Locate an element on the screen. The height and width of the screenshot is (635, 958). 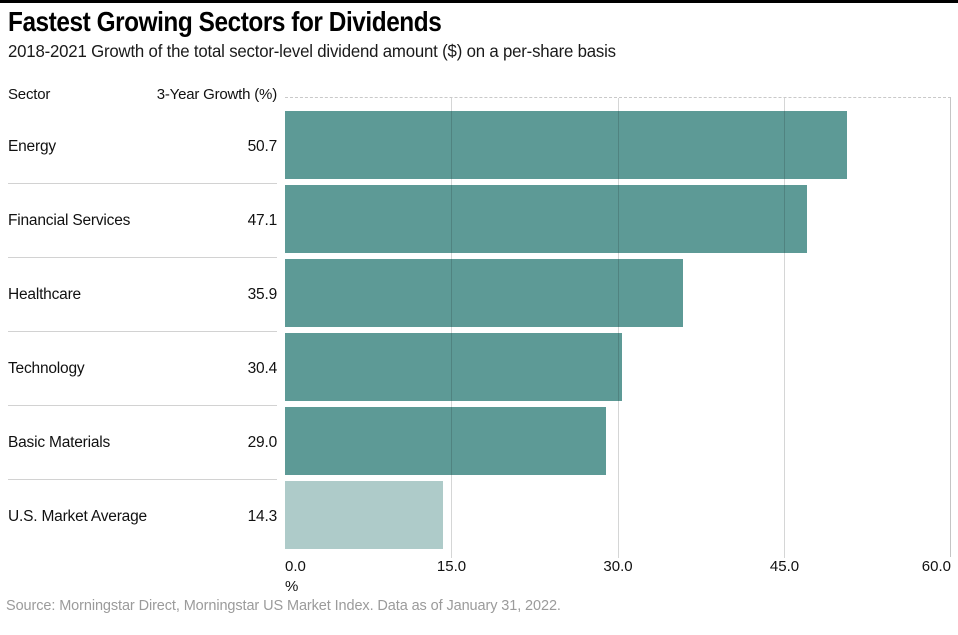
bar-u-s-market-average is located at coordinates (364, 515).